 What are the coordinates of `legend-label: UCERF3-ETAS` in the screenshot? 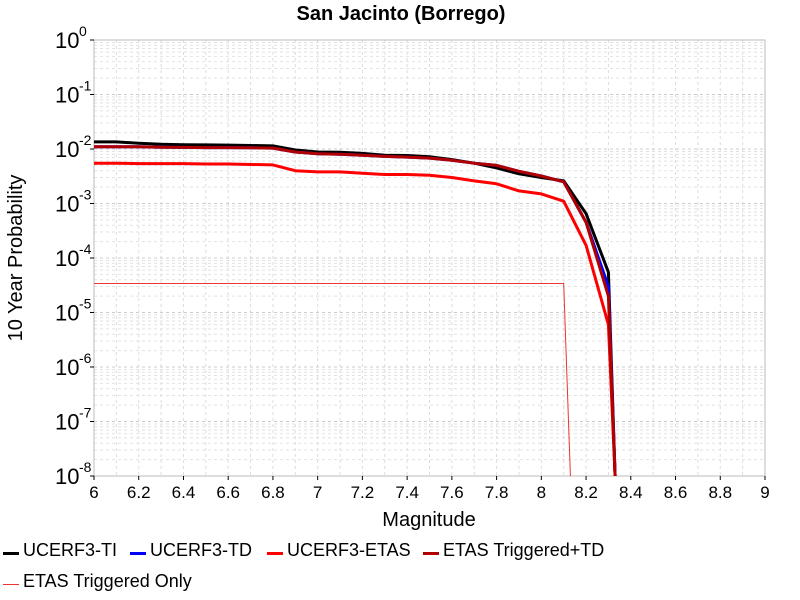 It's located at (349, 549).